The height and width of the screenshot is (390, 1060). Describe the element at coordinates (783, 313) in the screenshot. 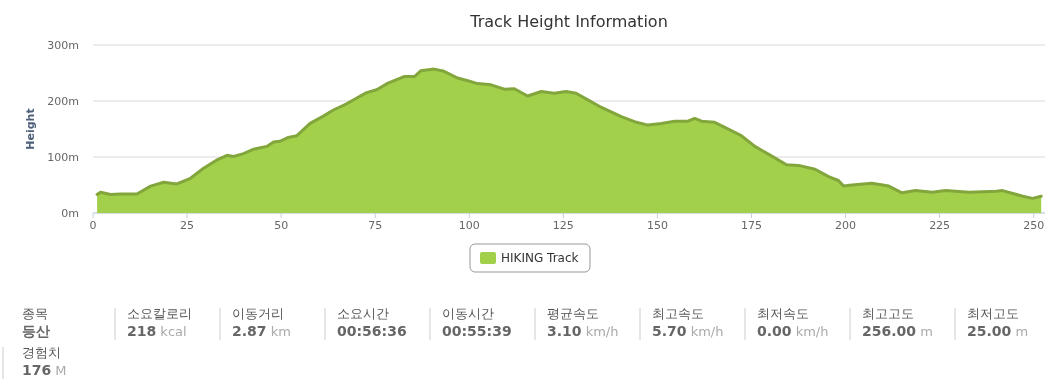

I see `text: 최저속도` at that location.